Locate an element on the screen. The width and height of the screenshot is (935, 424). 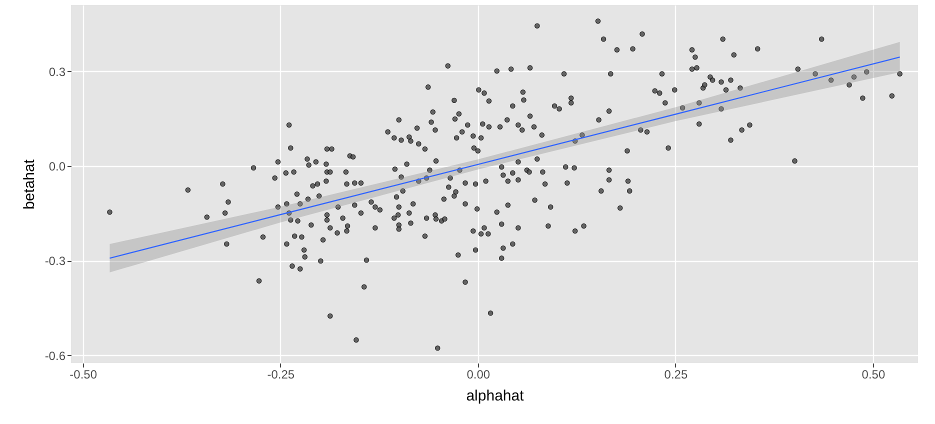
x-axis-title: alphahat is located at coordinates (495, 396).